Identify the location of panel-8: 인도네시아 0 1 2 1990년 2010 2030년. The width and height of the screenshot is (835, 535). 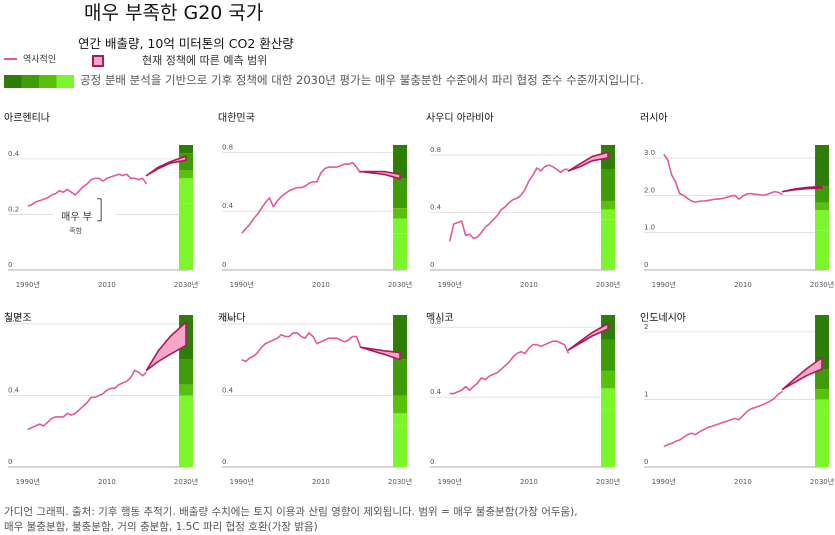
(737, 399).